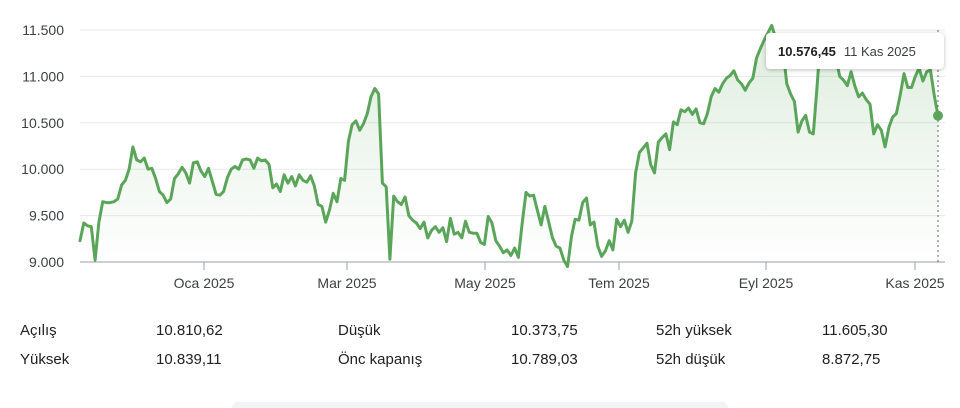 This screenshot has width=960, height=408. What do you see at coordinates (43, 30) in the screenshot?
I see `y-tick-label: 11.500` at bounding box center [43, 30].